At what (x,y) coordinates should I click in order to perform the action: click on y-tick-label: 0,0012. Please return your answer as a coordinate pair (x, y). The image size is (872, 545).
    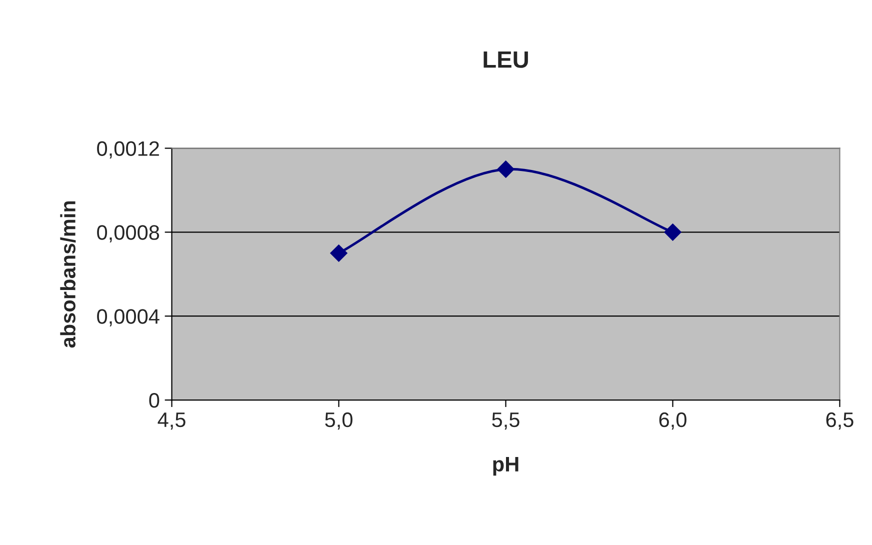
    Looking at the image, I should click on (128, 149).